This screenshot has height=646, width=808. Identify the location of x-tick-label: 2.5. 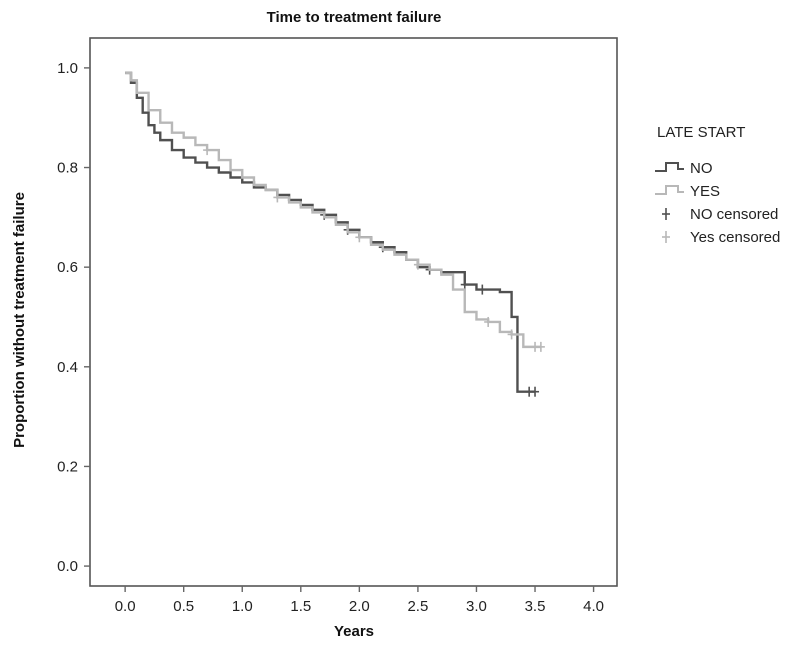
(417, 606).